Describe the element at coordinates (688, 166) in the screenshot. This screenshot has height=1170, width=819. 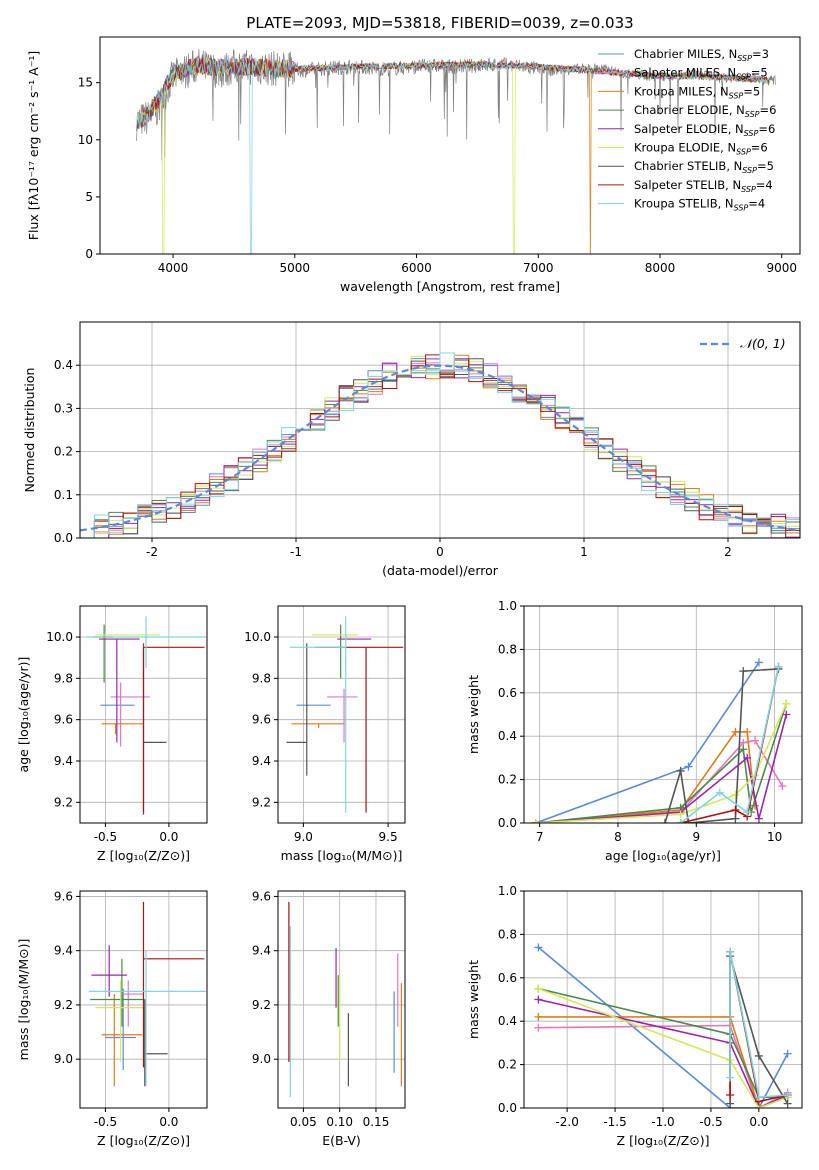
I see `legend-text: Chabrier STELIB, N` at that location.